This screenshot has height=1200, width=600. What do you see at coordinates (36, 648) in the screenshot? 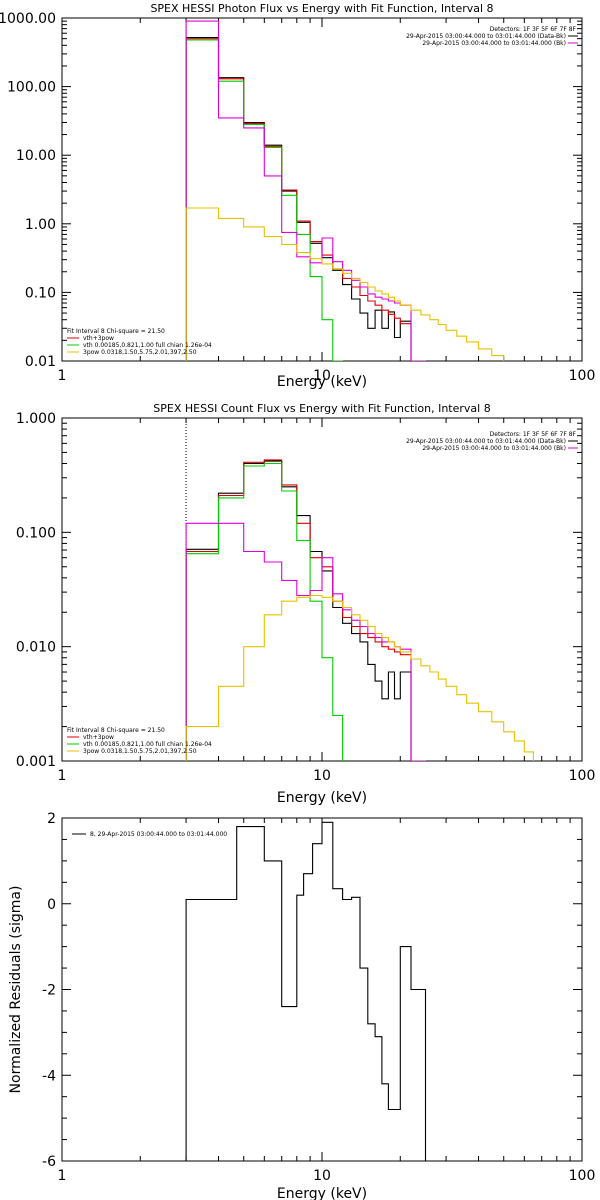
I see `y-tick-label: 0.010` at bounding box center [36, 648].